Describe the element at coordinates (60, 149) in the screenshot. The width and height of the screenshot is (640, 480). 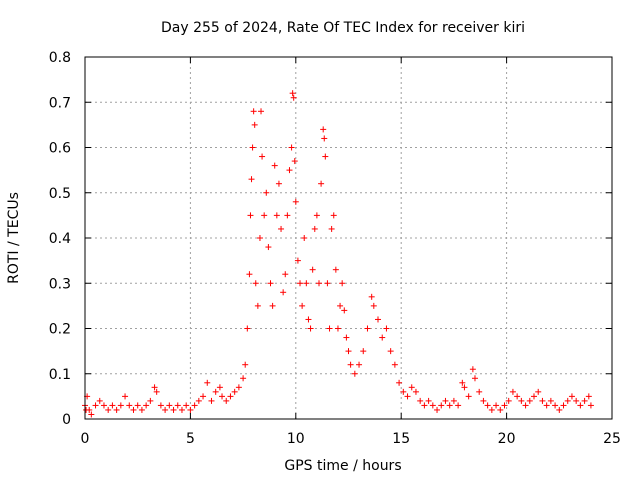
I see `y-tick-label: 0.6` at that location.